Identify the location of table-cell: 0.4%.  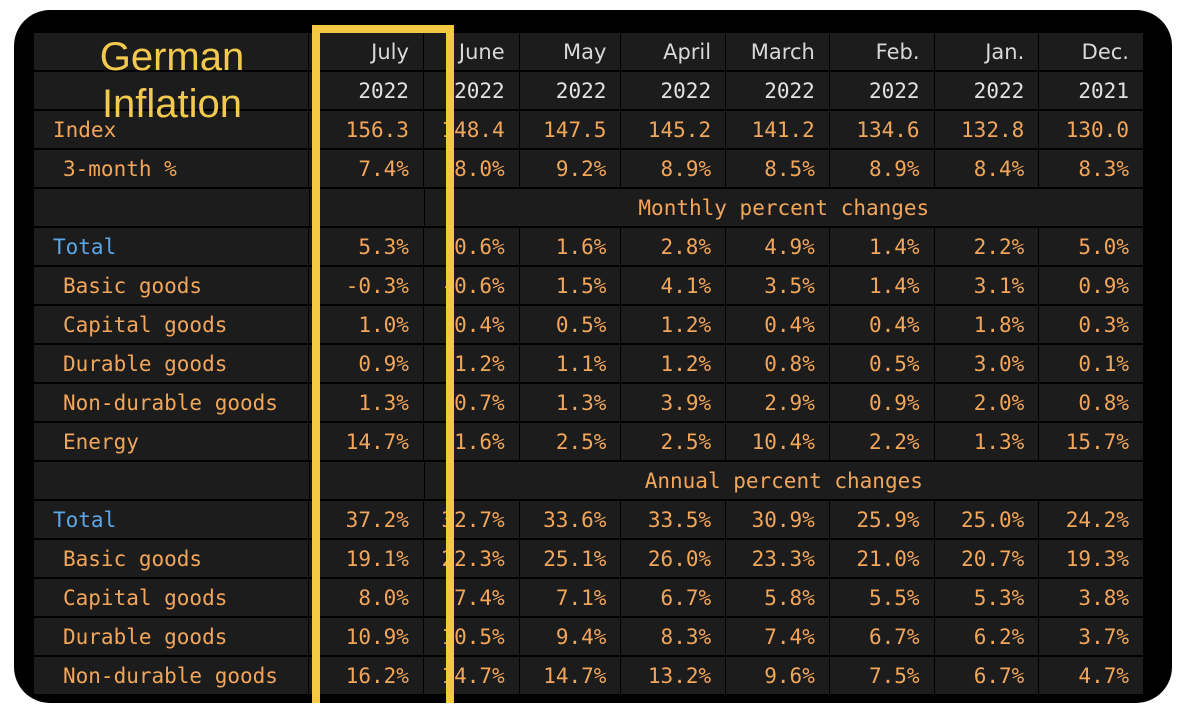
(777, 324).